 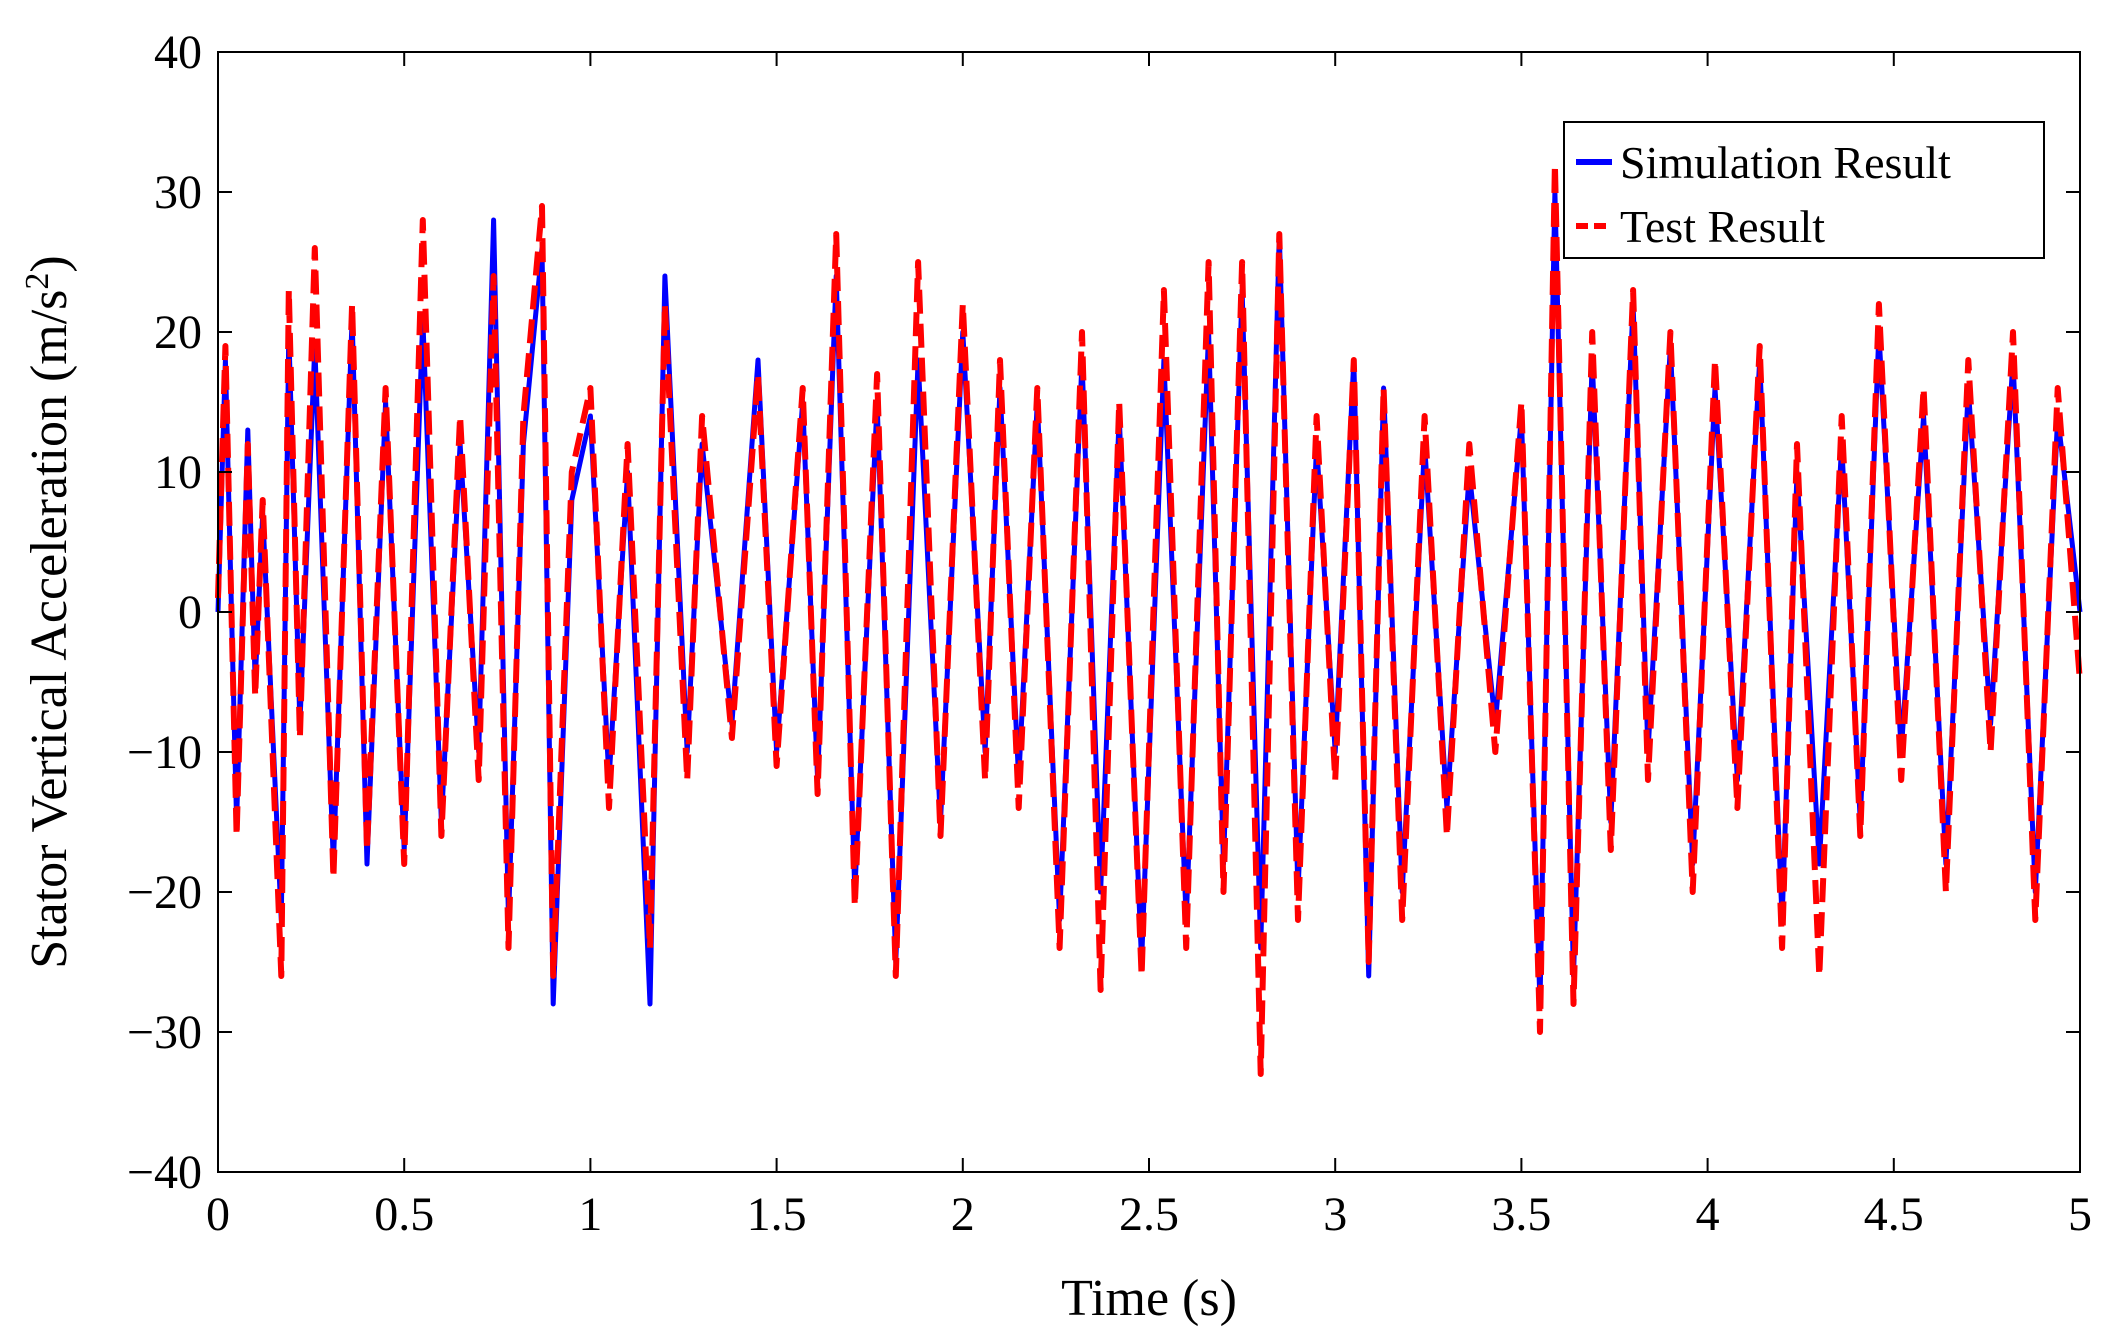 What do you see at coordinates (178, 52) in the screenshot?
I see `y-tick-label: 40` at bounding box center [178, 52].